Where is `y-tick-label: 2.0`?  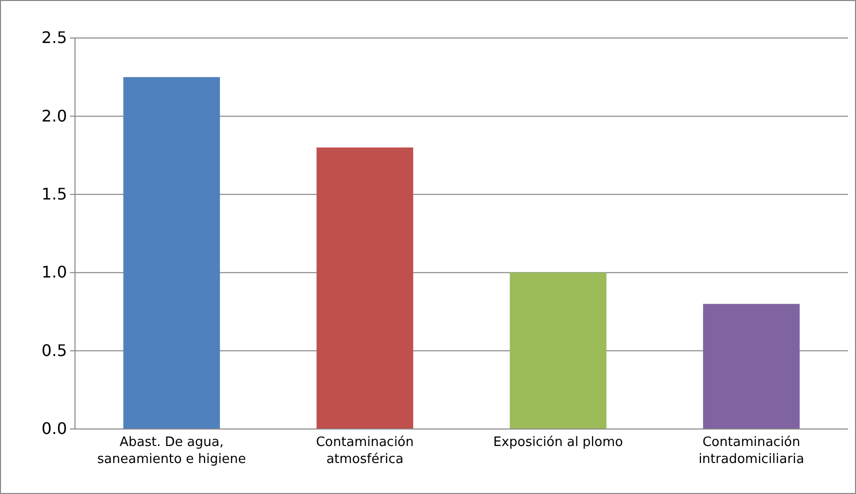
y-tick-label: 2.0 is located at coordinates (54, 116).